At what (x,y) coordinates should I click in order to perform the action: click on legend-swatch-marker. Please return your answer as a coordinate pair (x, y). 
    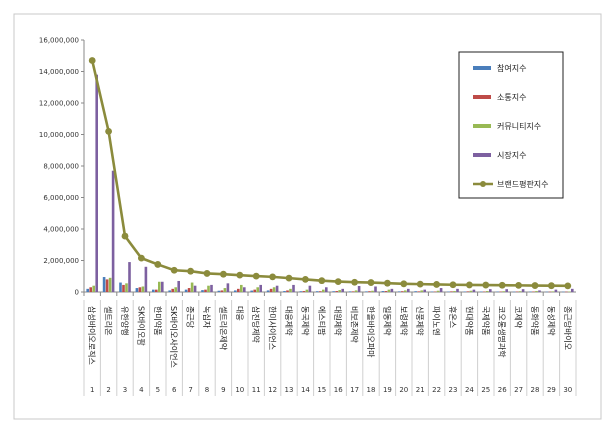
    Looking at the image, I should click on (483, 184).